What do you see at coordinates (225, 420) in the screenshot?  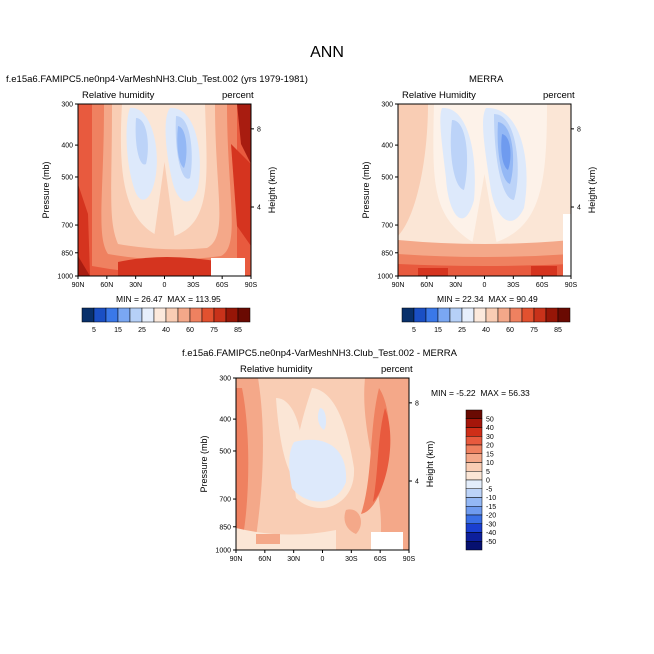 I see `y-tick-label: 400` at bounding box center [225, 420].